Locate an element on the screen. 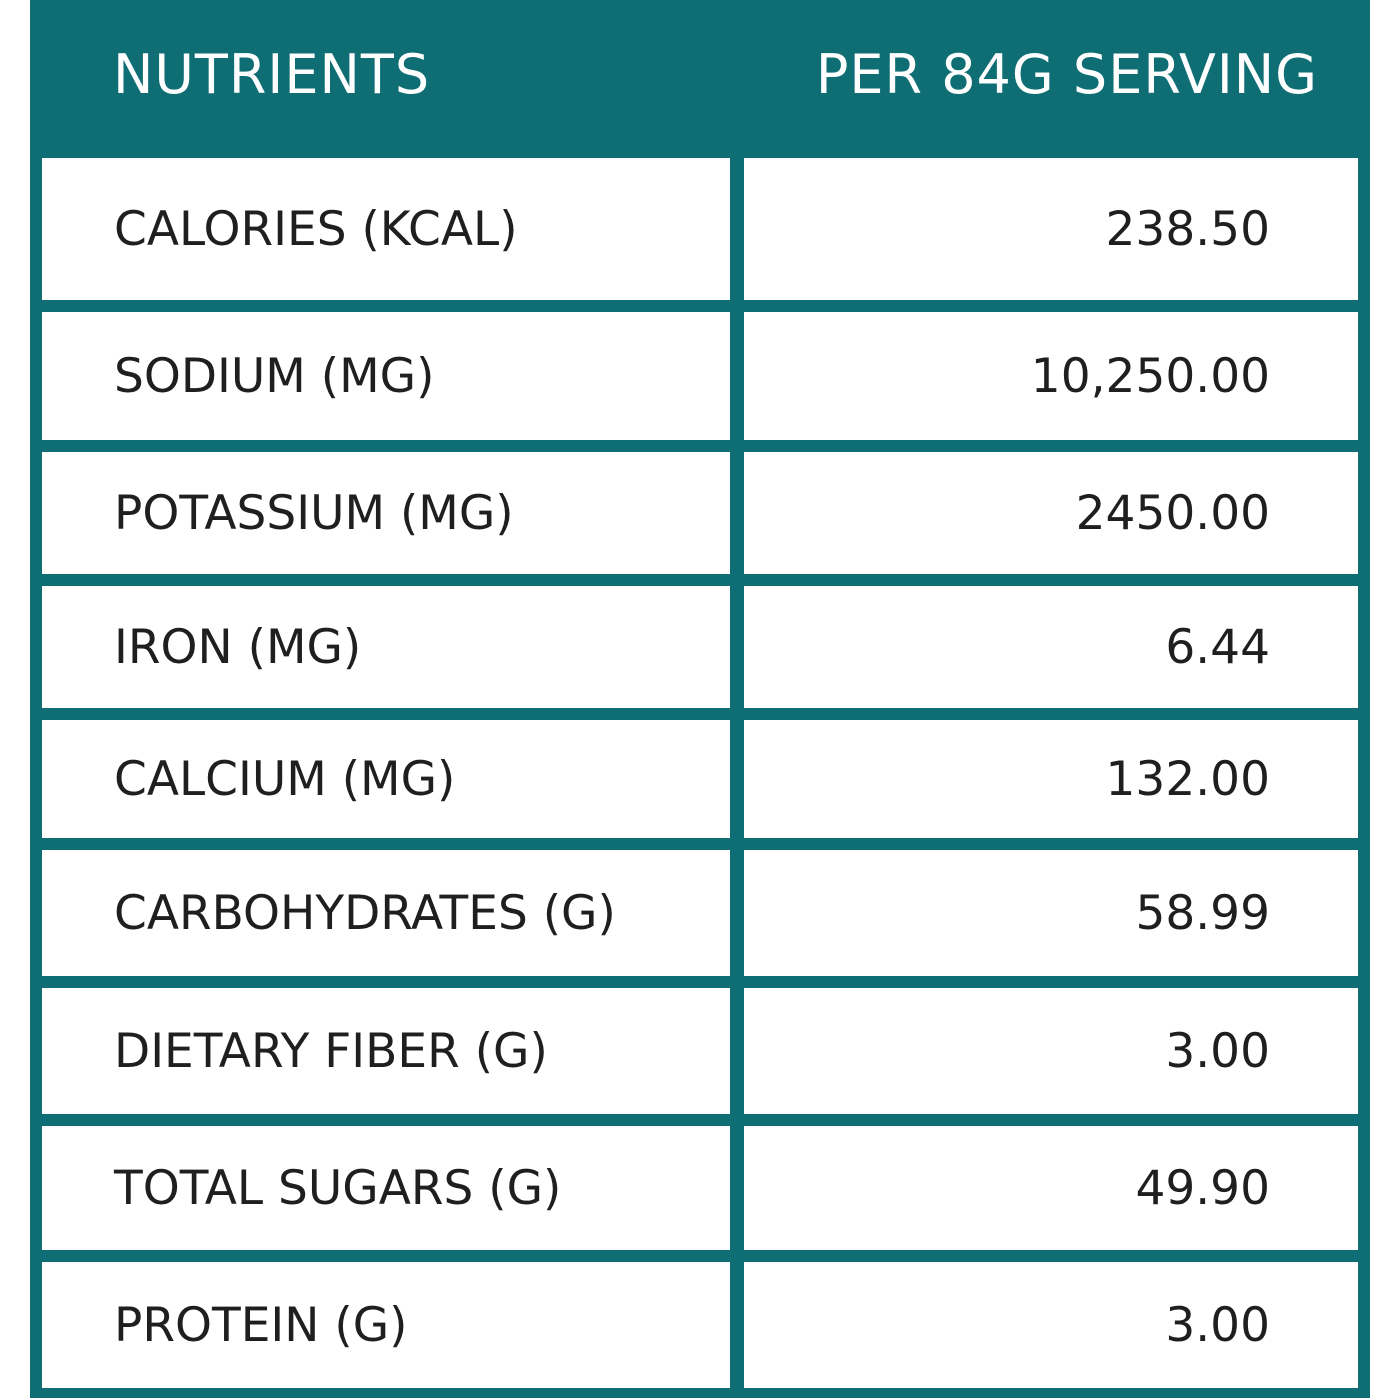 This screenshot has height=1400, width=1400. table-row: CARBOHYDRATES (G) 58.99 is located at coordinates (700, 913).